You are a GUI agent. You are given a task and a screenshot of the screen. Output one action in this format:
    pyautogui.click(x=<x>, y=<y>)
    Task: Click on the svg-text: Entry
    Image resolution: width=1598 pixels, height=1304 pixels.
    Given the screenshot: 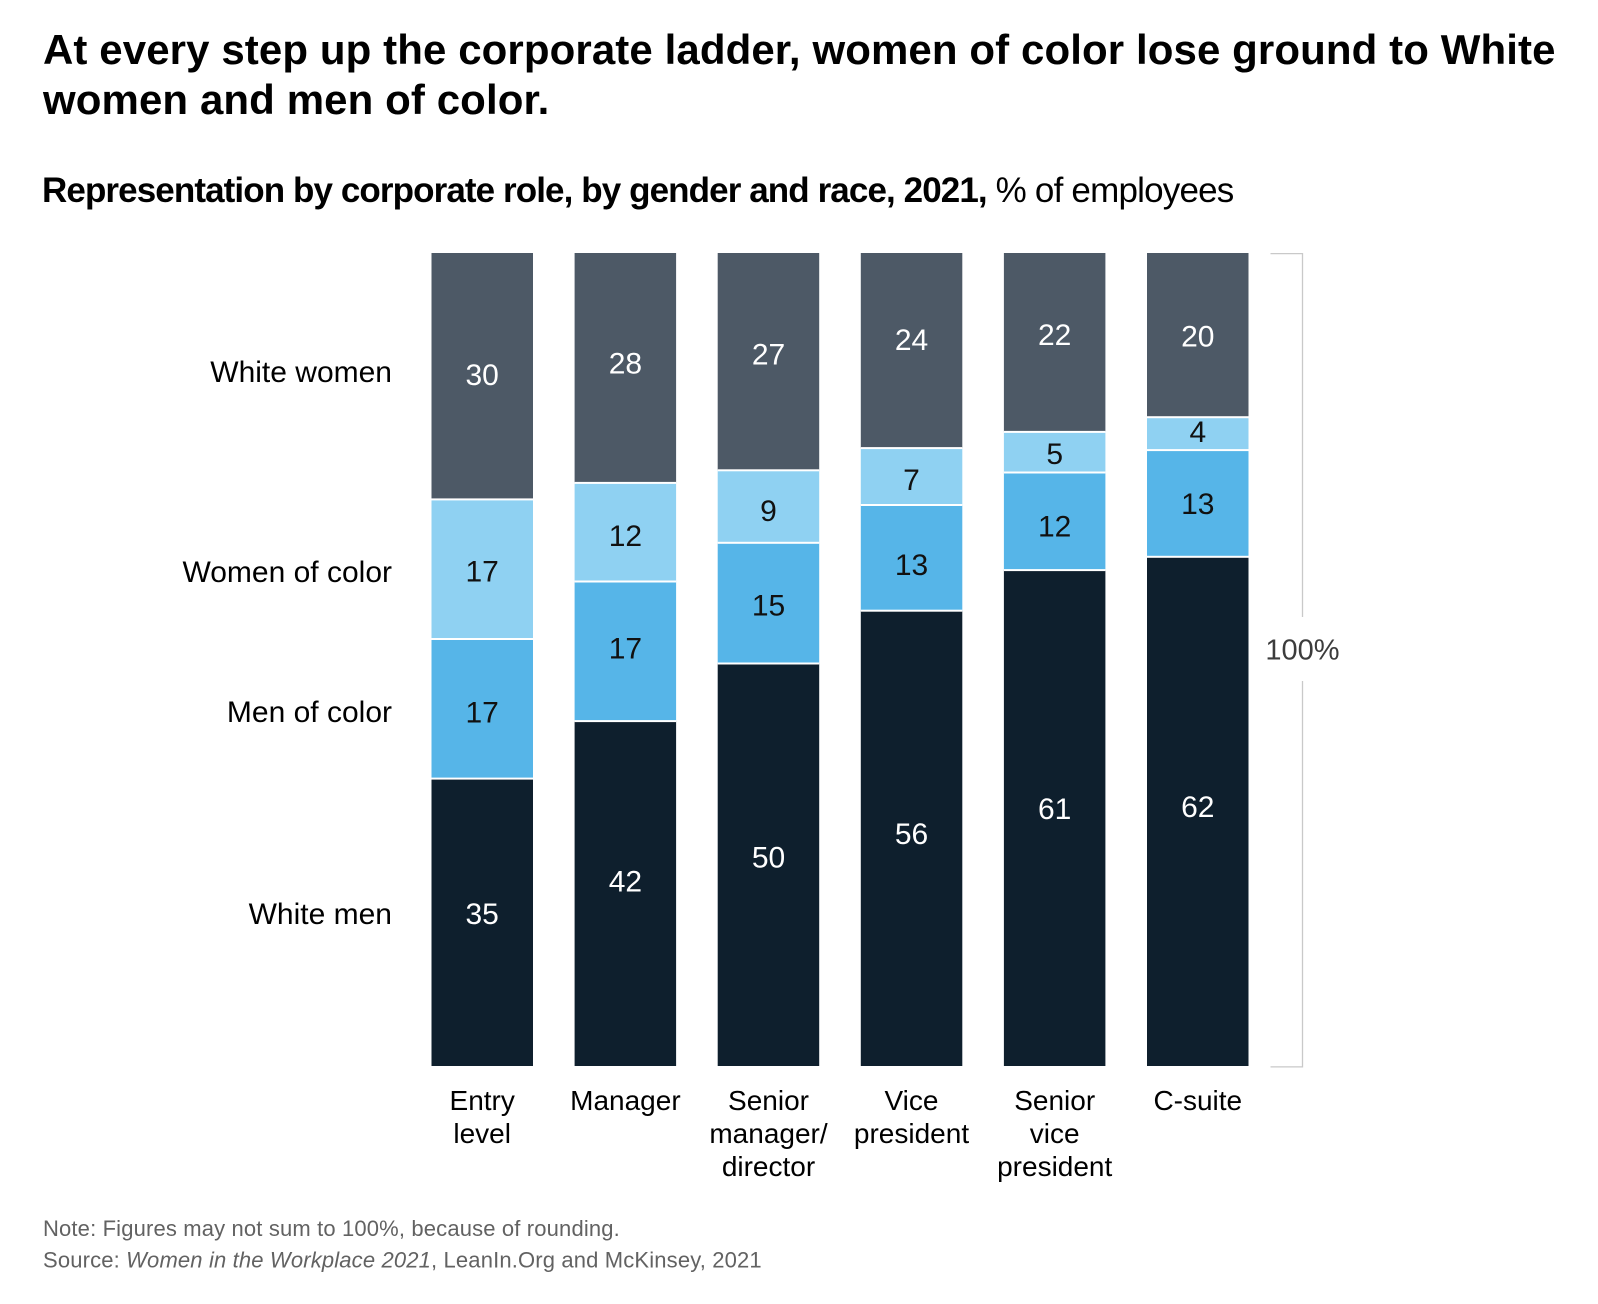 What is the action you would take?
    pyautogui.click(x=482, y=1100)
    